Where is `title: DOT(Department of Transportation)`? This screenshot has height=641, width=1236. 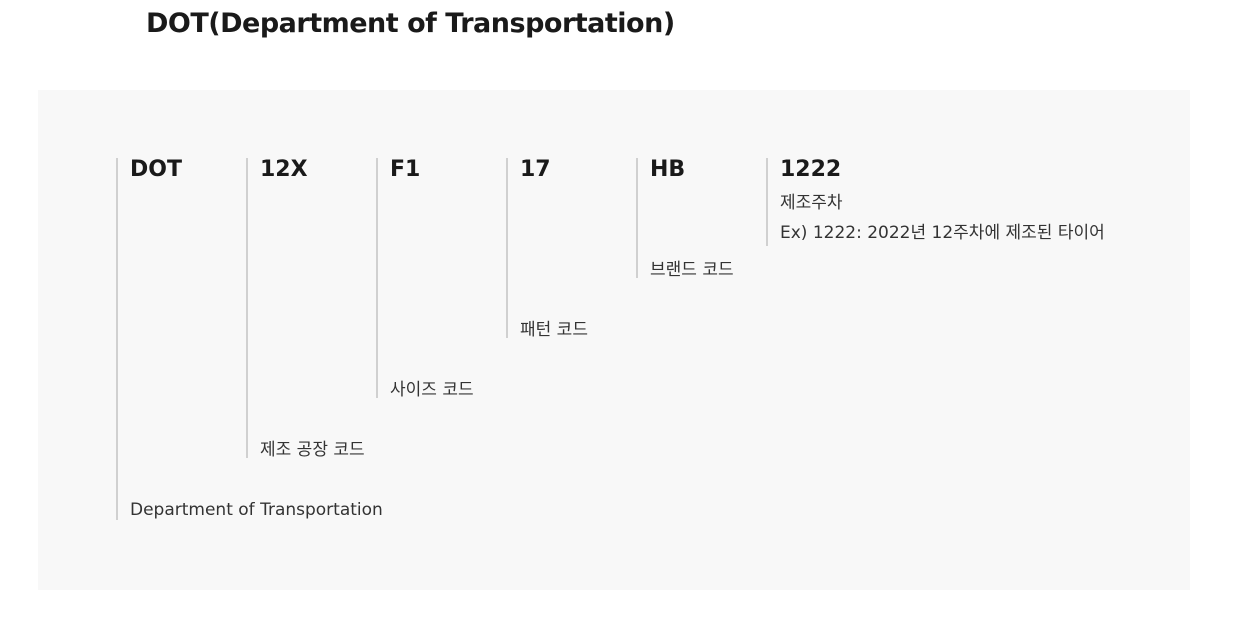 title: DOT(Department of Transportation) is located at coordinates (410, 23).